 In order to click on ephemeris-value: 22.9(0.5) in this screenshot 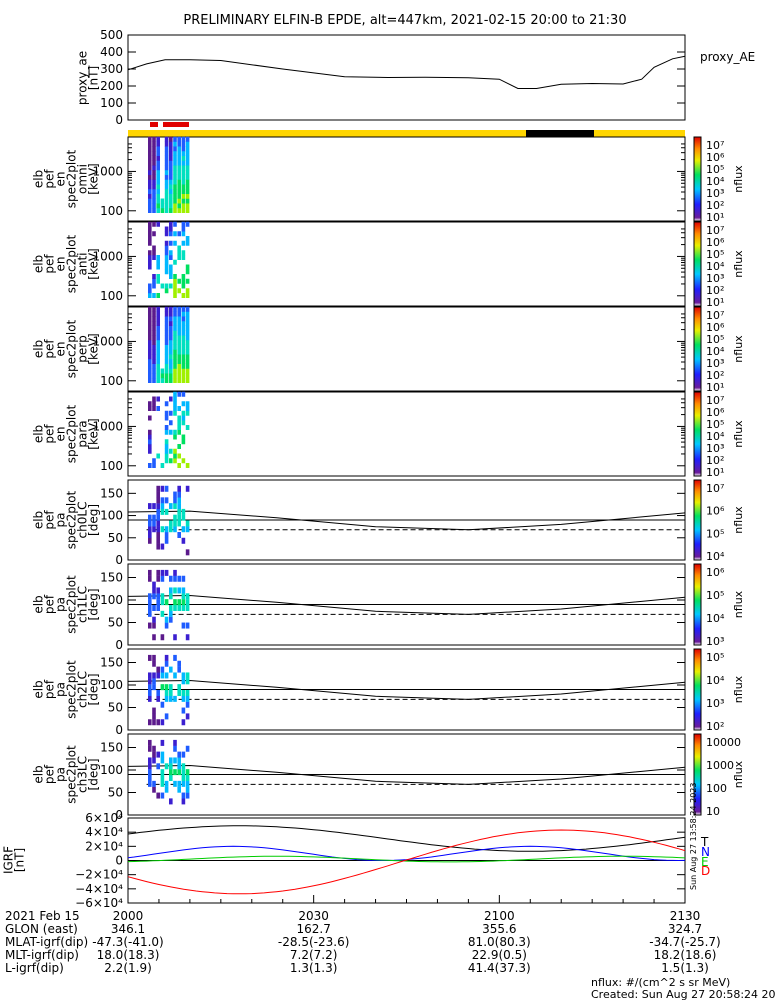, I will do `click(499, 955)`.